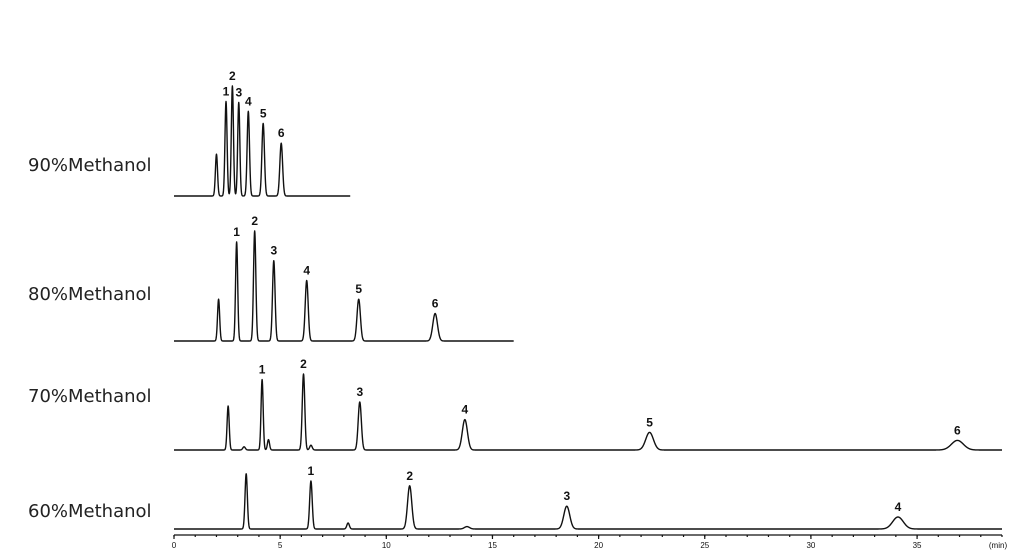  What do you see at coordinates (598, 545) in the screenshot?
I see `x-tick-label: 20` at bounding box center [598, 545].